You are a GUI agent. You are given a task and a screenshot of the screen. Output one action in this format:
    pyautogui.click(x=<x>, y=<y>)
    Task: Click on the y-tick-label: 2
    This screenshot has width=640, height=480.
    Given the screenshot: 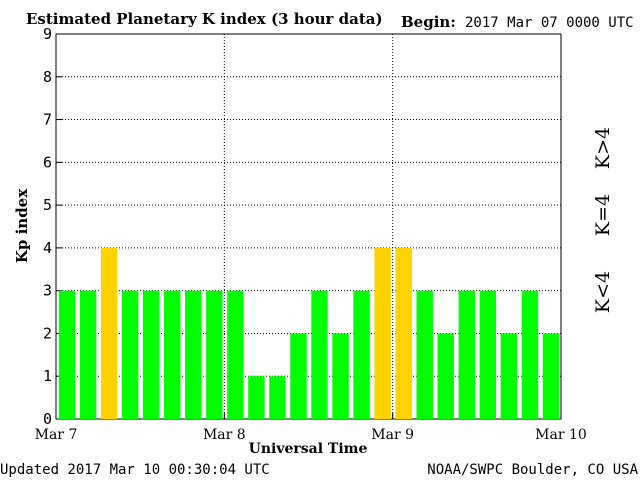 What is the action you would take?
    pyautogui.click(x=47, y=333)
    